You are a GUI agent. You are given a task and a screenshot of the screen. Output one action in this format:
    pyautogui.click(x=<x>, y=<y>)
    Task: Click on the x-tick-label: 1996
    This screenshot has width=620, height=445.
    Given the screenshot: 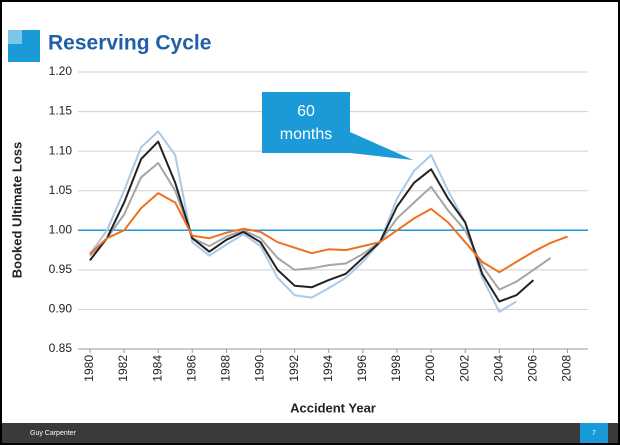 What is the action you would take?
    pyautogui.click(x=362, y=368)
    